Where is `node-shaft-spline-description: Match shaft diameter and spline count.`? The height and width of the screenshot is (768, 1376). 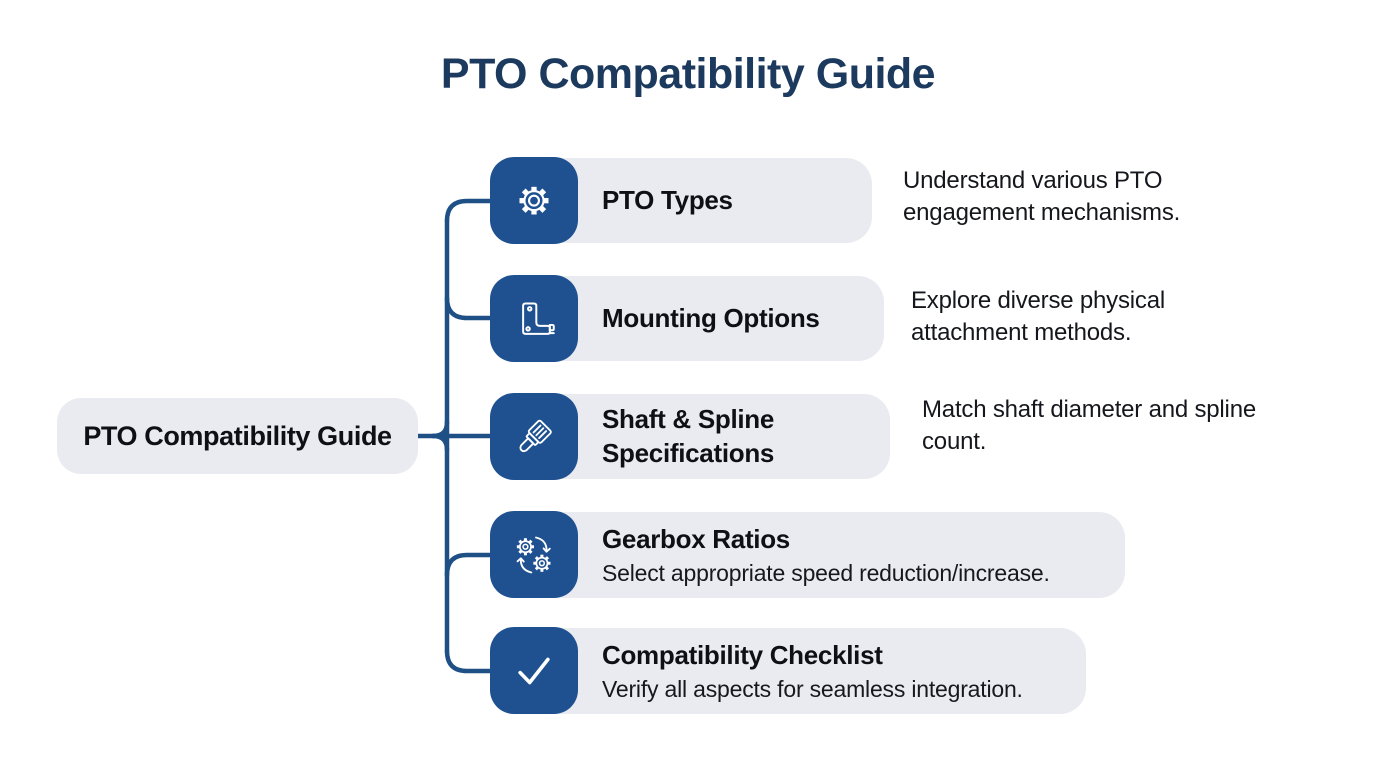 node-shaft-spline-description: Match shaft diameter and spline count. is located at coordinates (1089, 425).